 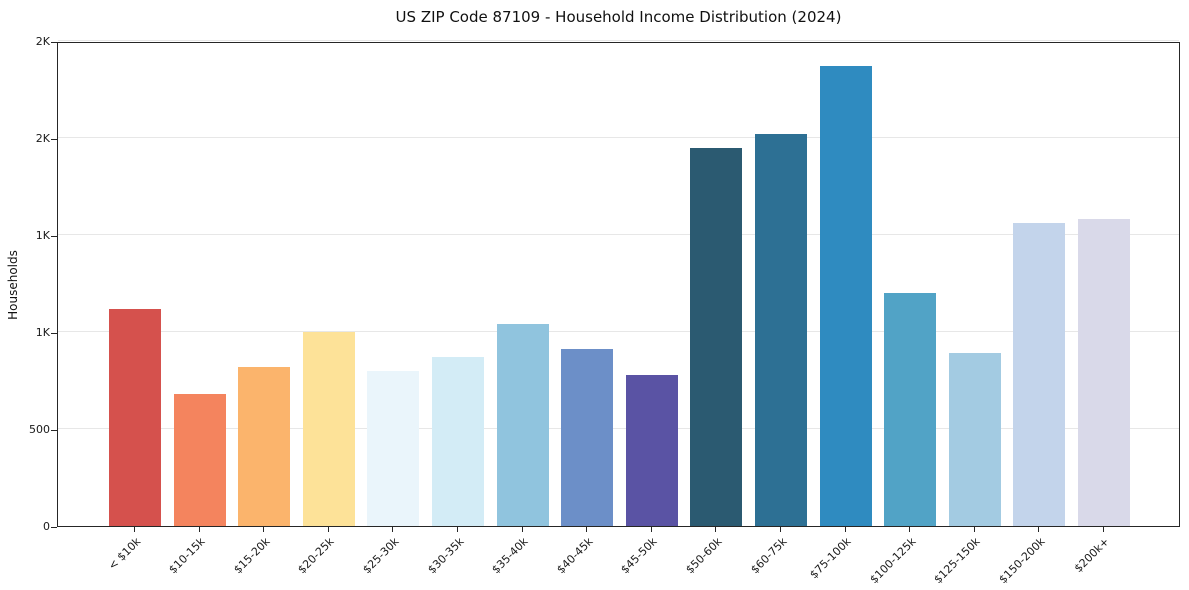 I want to click on y-axis-label-wrap: Households, so click(x=13, y=284).